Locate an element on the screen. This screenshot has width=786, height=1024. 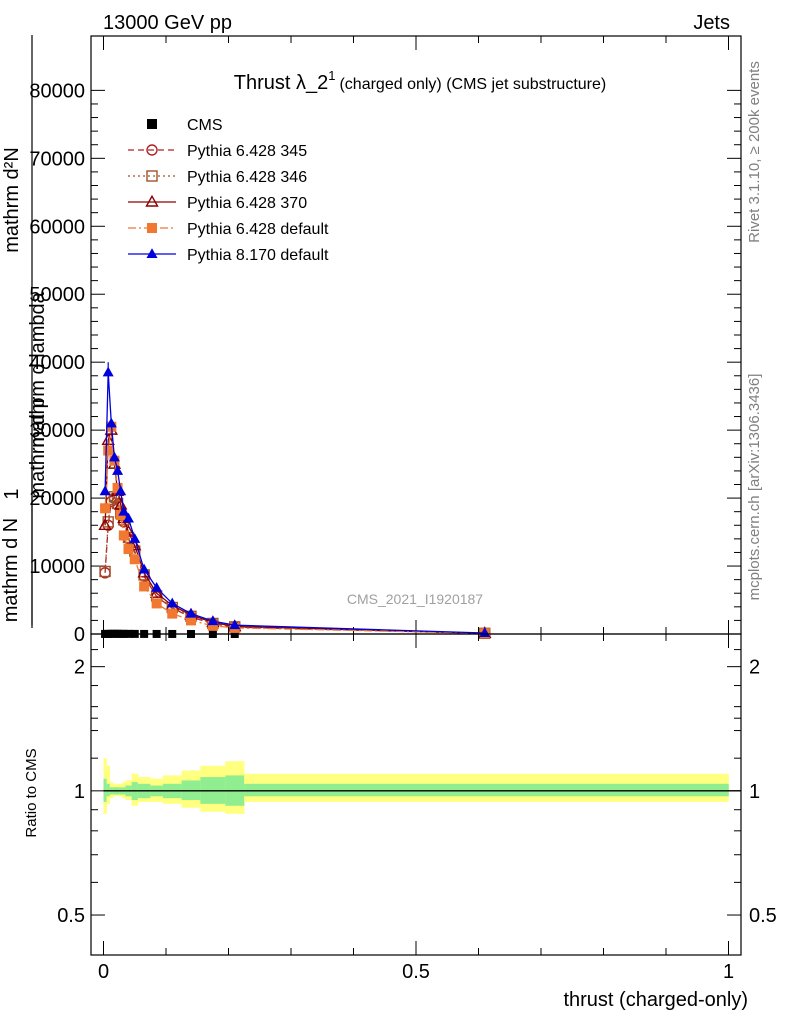
header-jets-label: Jets is located at coordinates (711, 23).